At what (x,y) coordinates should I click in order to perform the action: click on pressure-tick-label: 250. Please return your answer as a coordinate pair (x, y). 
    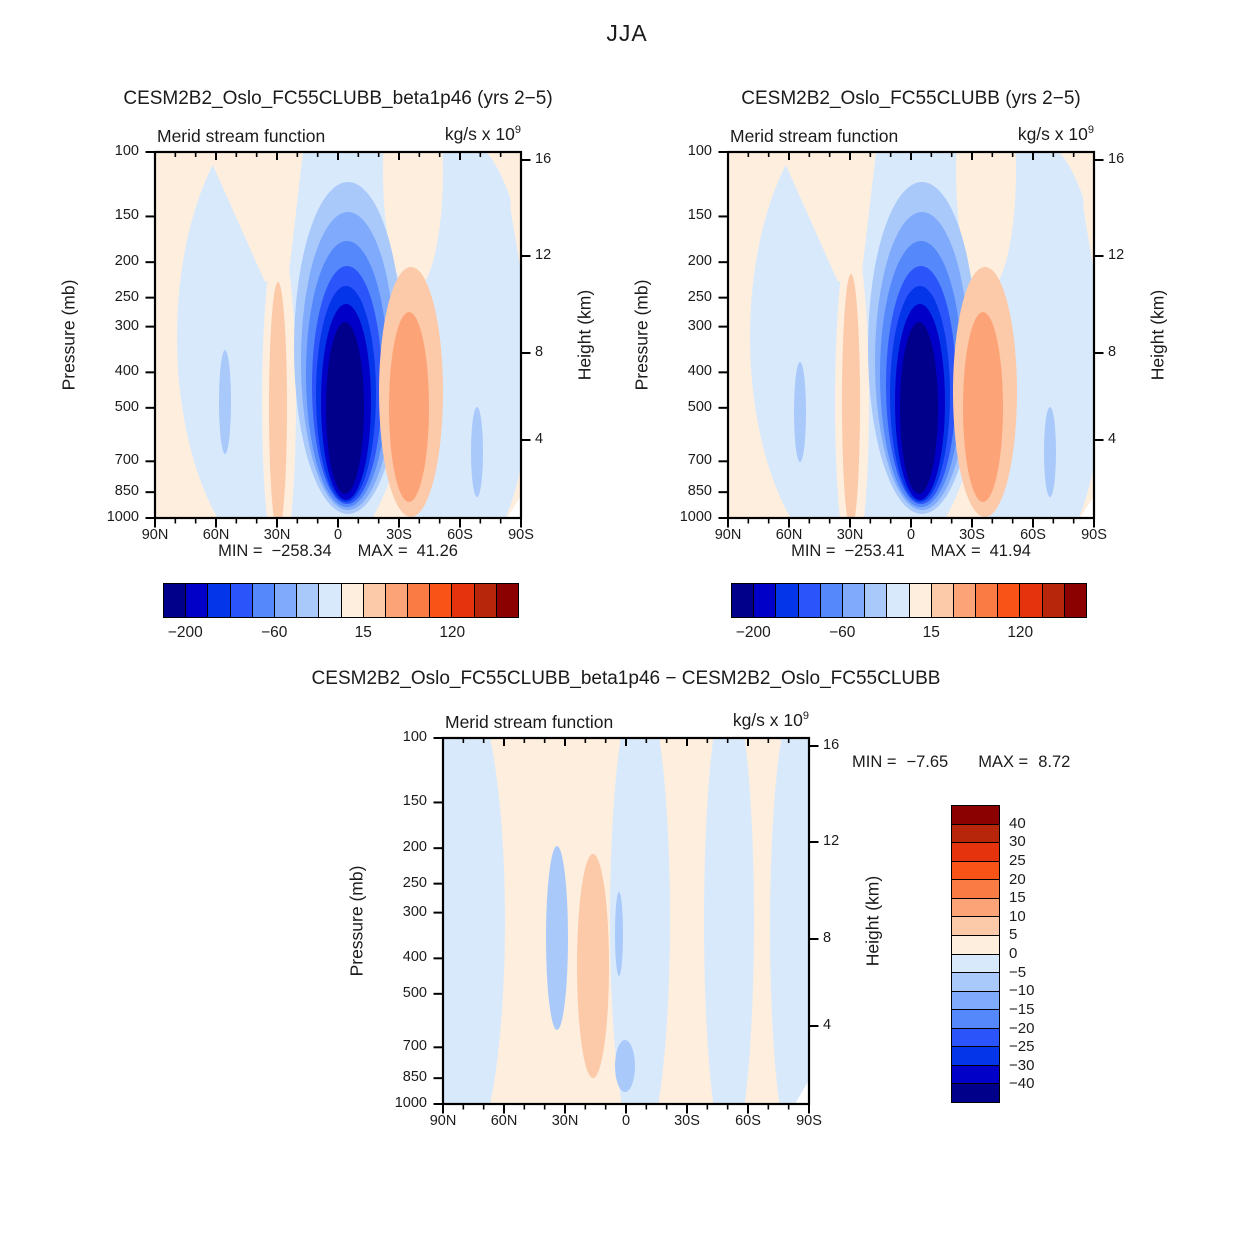
    Looking at the image, I should click on (126, 296).